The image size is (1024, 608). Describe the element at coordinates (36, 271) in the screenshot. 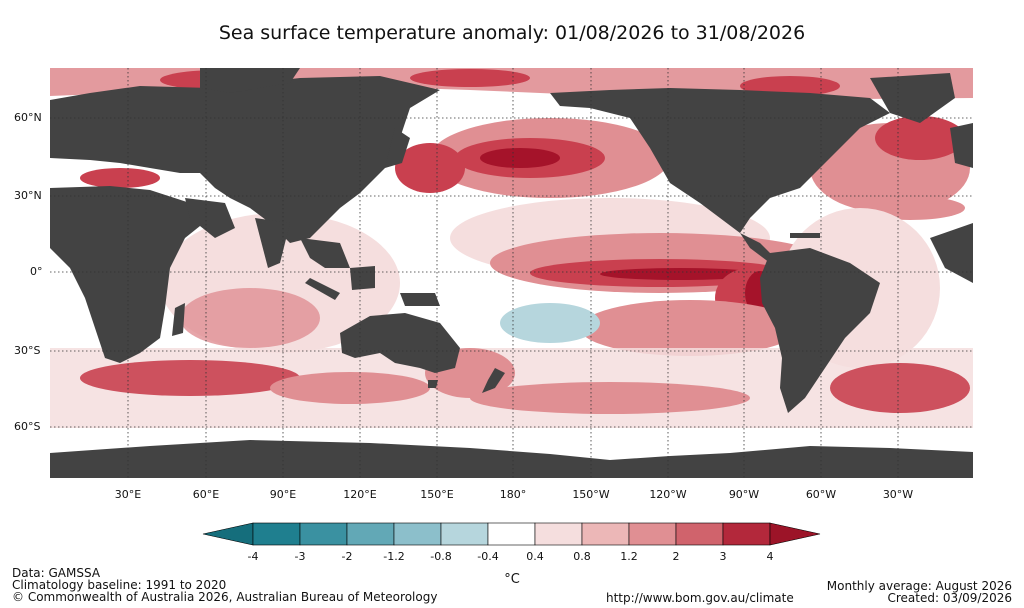

I see `lat-label-equator: 0°` at that location.